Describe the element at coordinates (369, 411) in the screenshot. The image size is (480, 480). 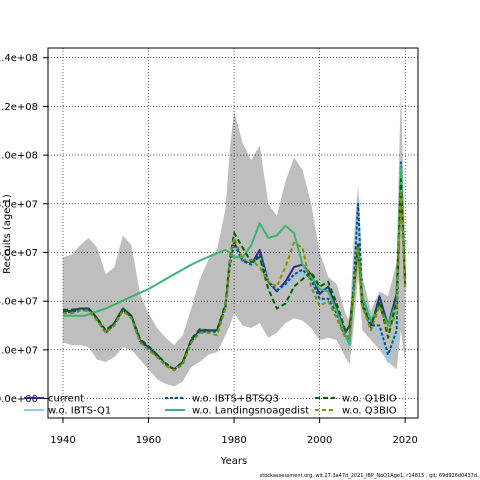
I see `legend-label: w.o. Q3BIO` at that location.